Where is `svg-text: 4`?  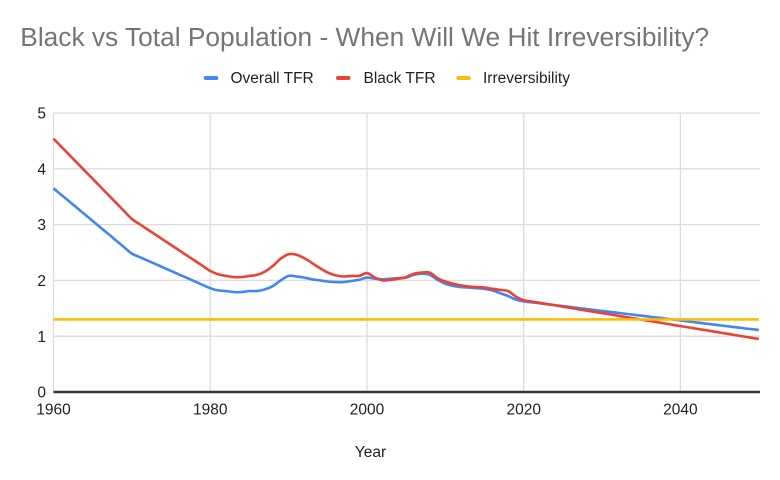
svg-text: 4 is located at coordinates (41, 169).